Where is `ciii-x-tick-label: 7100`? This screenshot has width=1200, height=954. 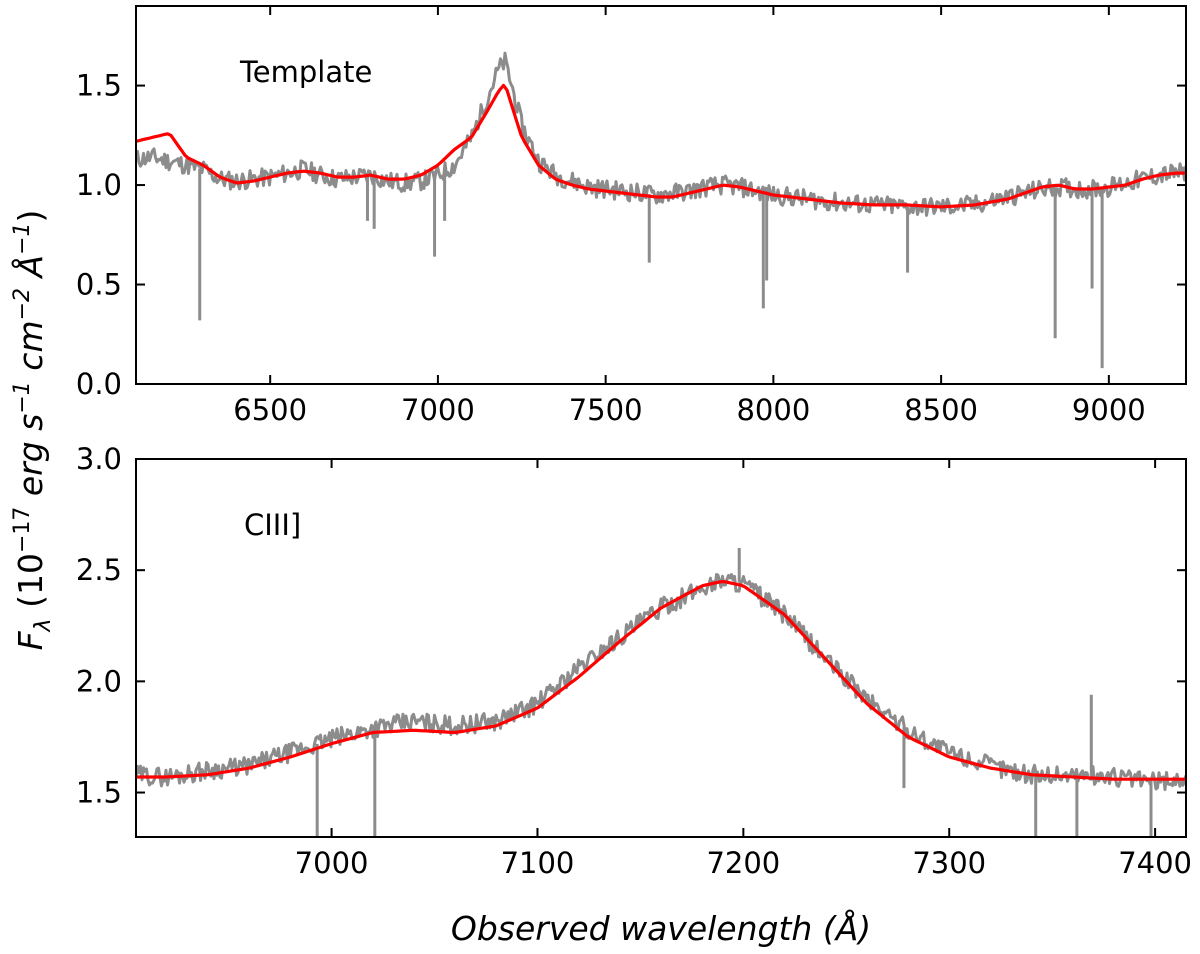
ciii-x-tick-label: 7100 is located at coordinates (538, 863).